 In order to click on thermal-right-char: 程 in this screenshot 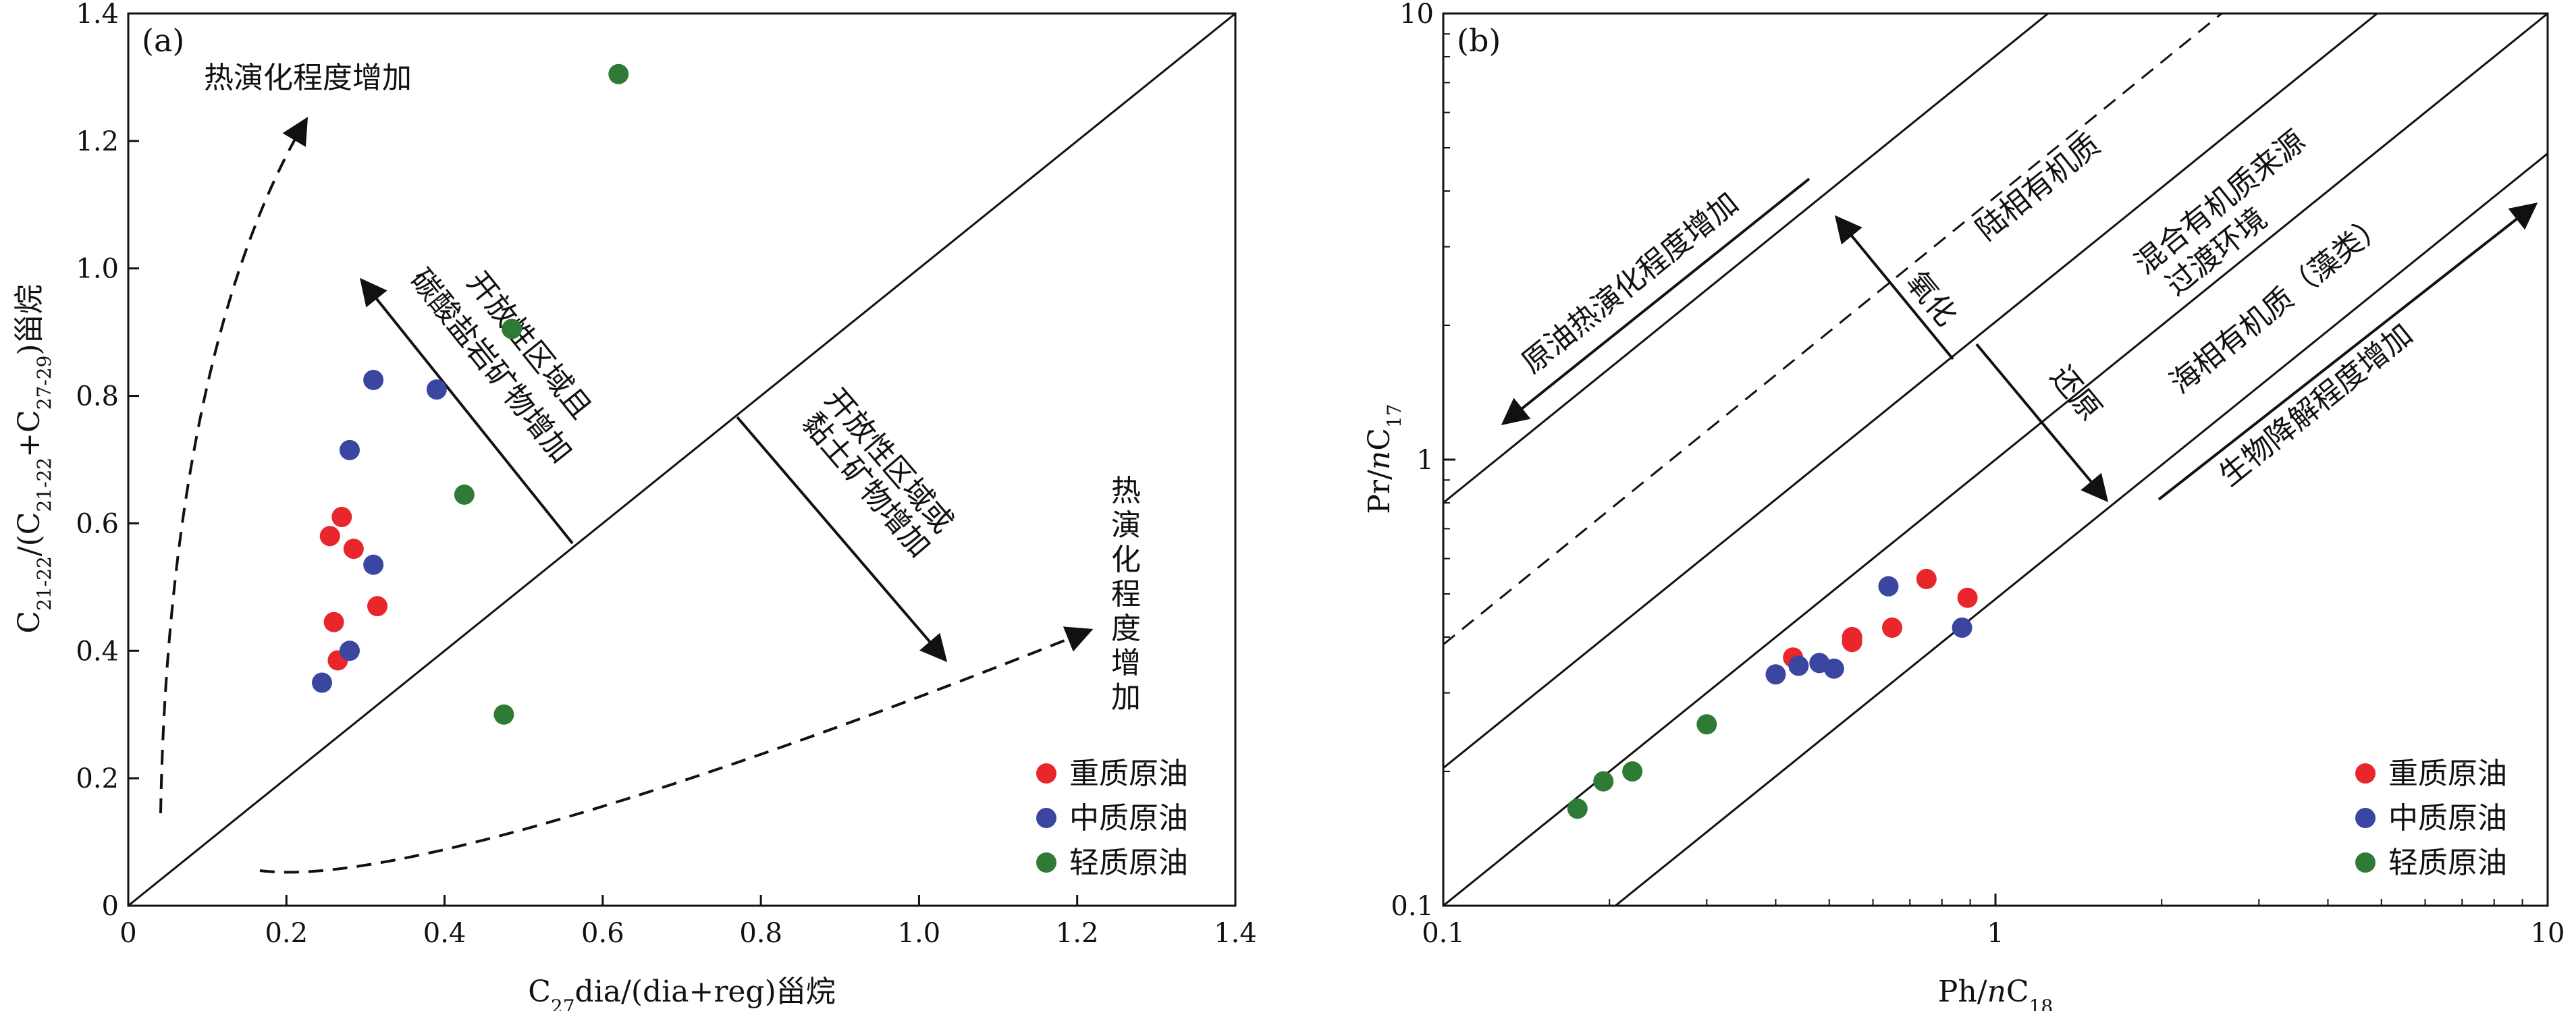, I will do `click(1126, 594)`.